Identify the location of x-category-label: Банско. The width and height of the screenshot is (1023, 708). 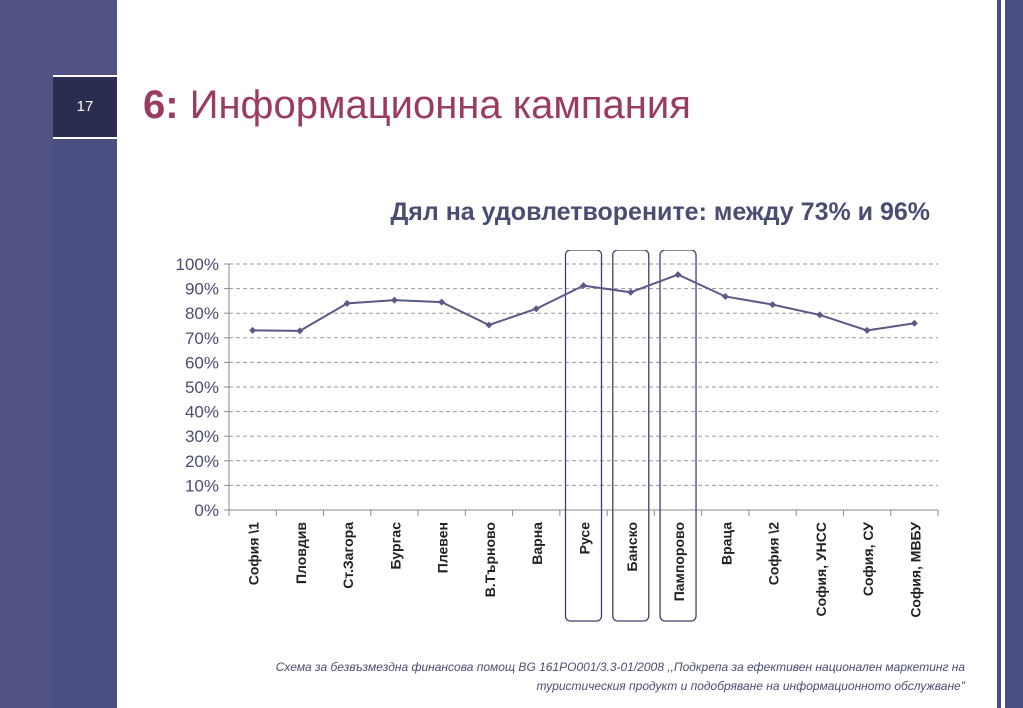
(632, 546).